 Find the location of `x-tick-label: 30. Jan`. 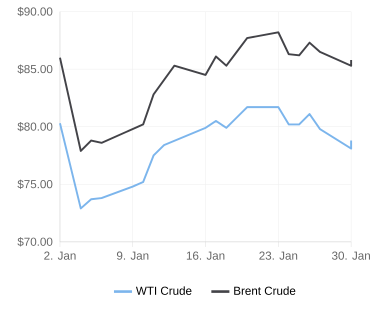

x-tick-label: 30. Jan is located at coordinates (351, 255).